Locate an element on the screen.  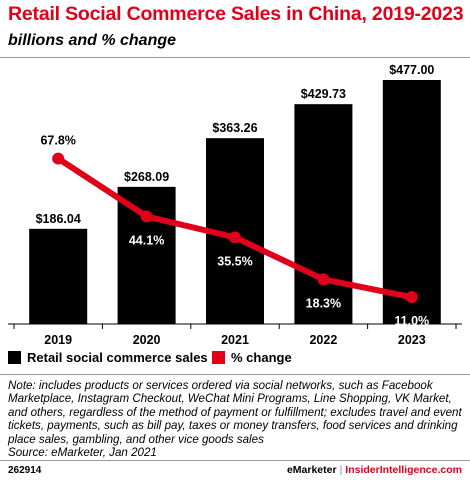
change-point-2020 is located at coordinates (146, 216).